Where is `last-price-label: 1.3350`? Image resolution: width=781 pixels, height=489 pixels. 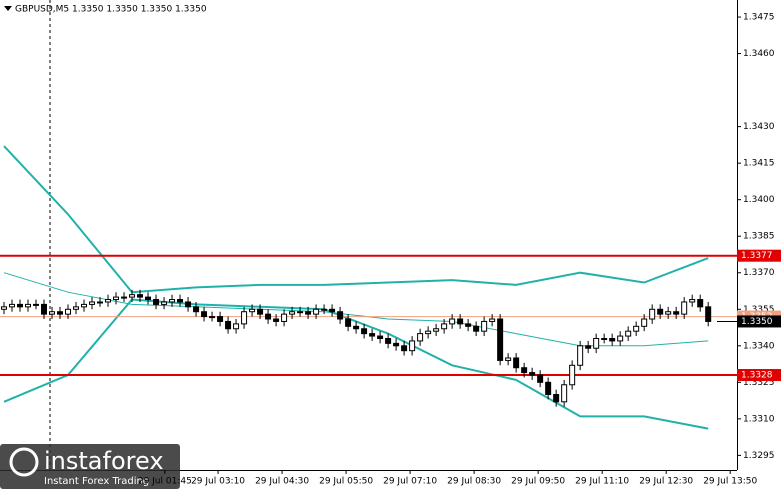 last-price-label: 1.3350 is located at coordinates (757, 322).